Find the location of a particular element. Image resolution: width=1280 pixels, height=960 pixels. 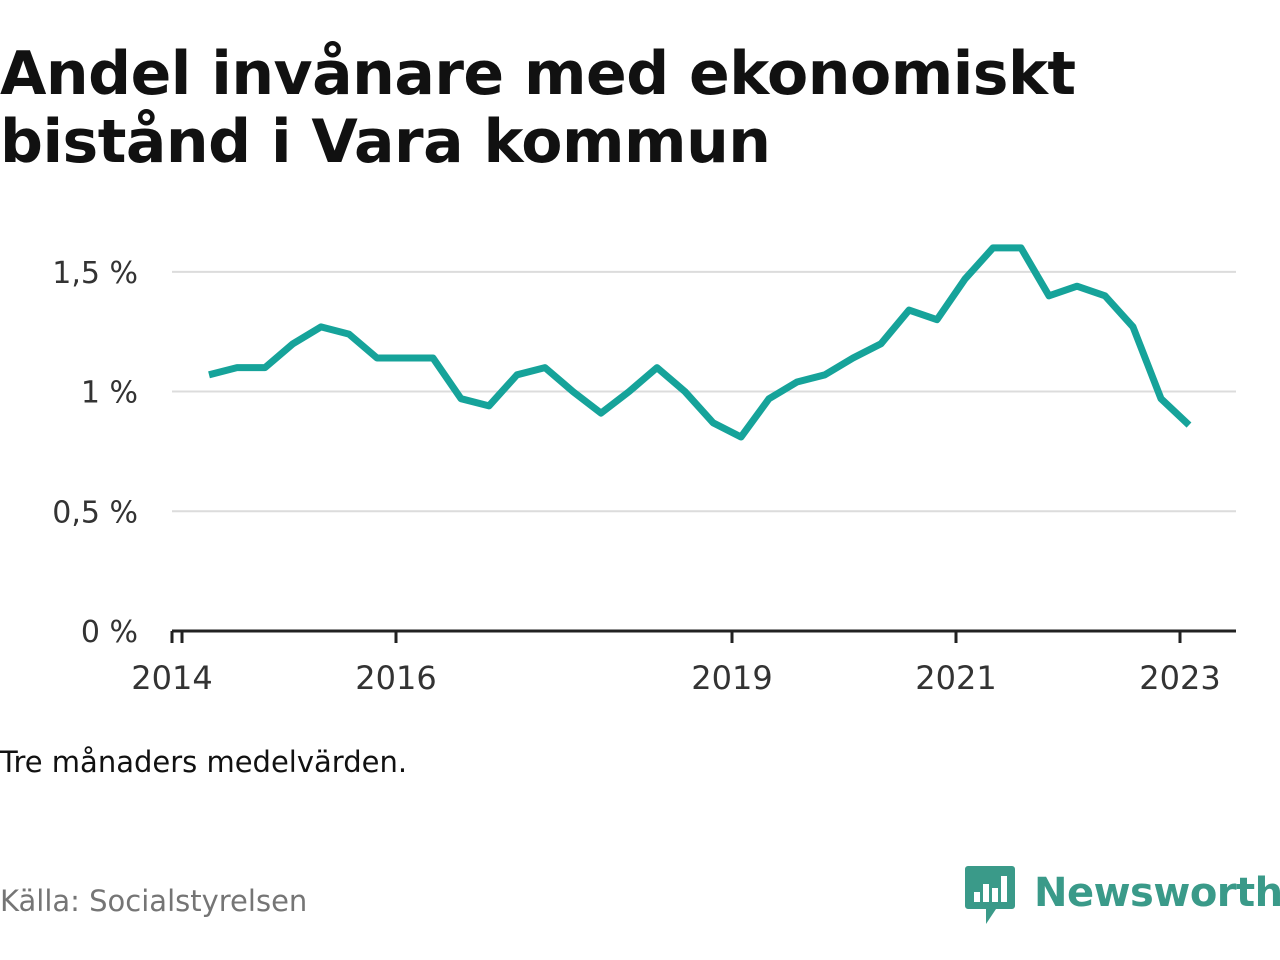

x-tick-label: 2021 is located at coordinates (955, 678).